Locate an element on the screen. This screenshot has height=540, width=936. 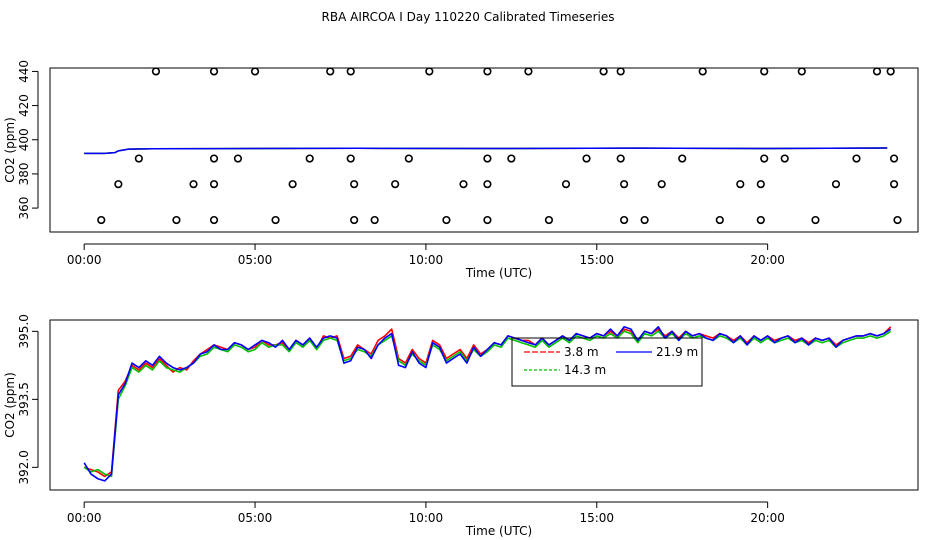
y-tick-label: 392.0 is located at coordinates (24, 467).